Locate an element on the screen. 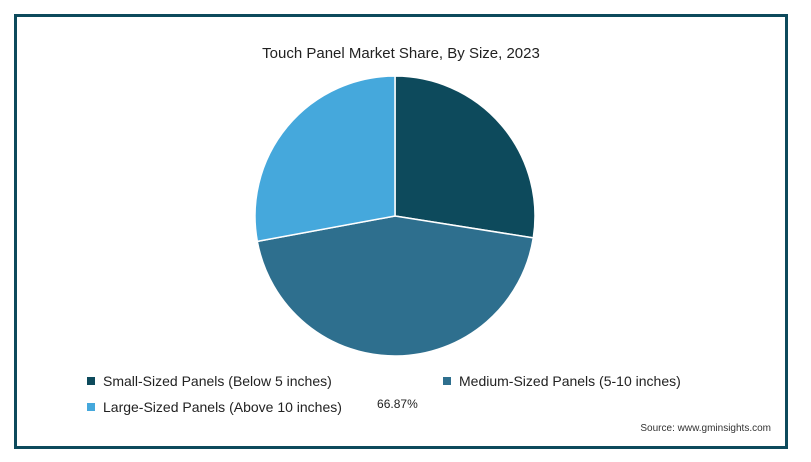 The width and height of the screenshot is (811, 462). data-label-medium: 66.87% is located at coordinates (397, 404).